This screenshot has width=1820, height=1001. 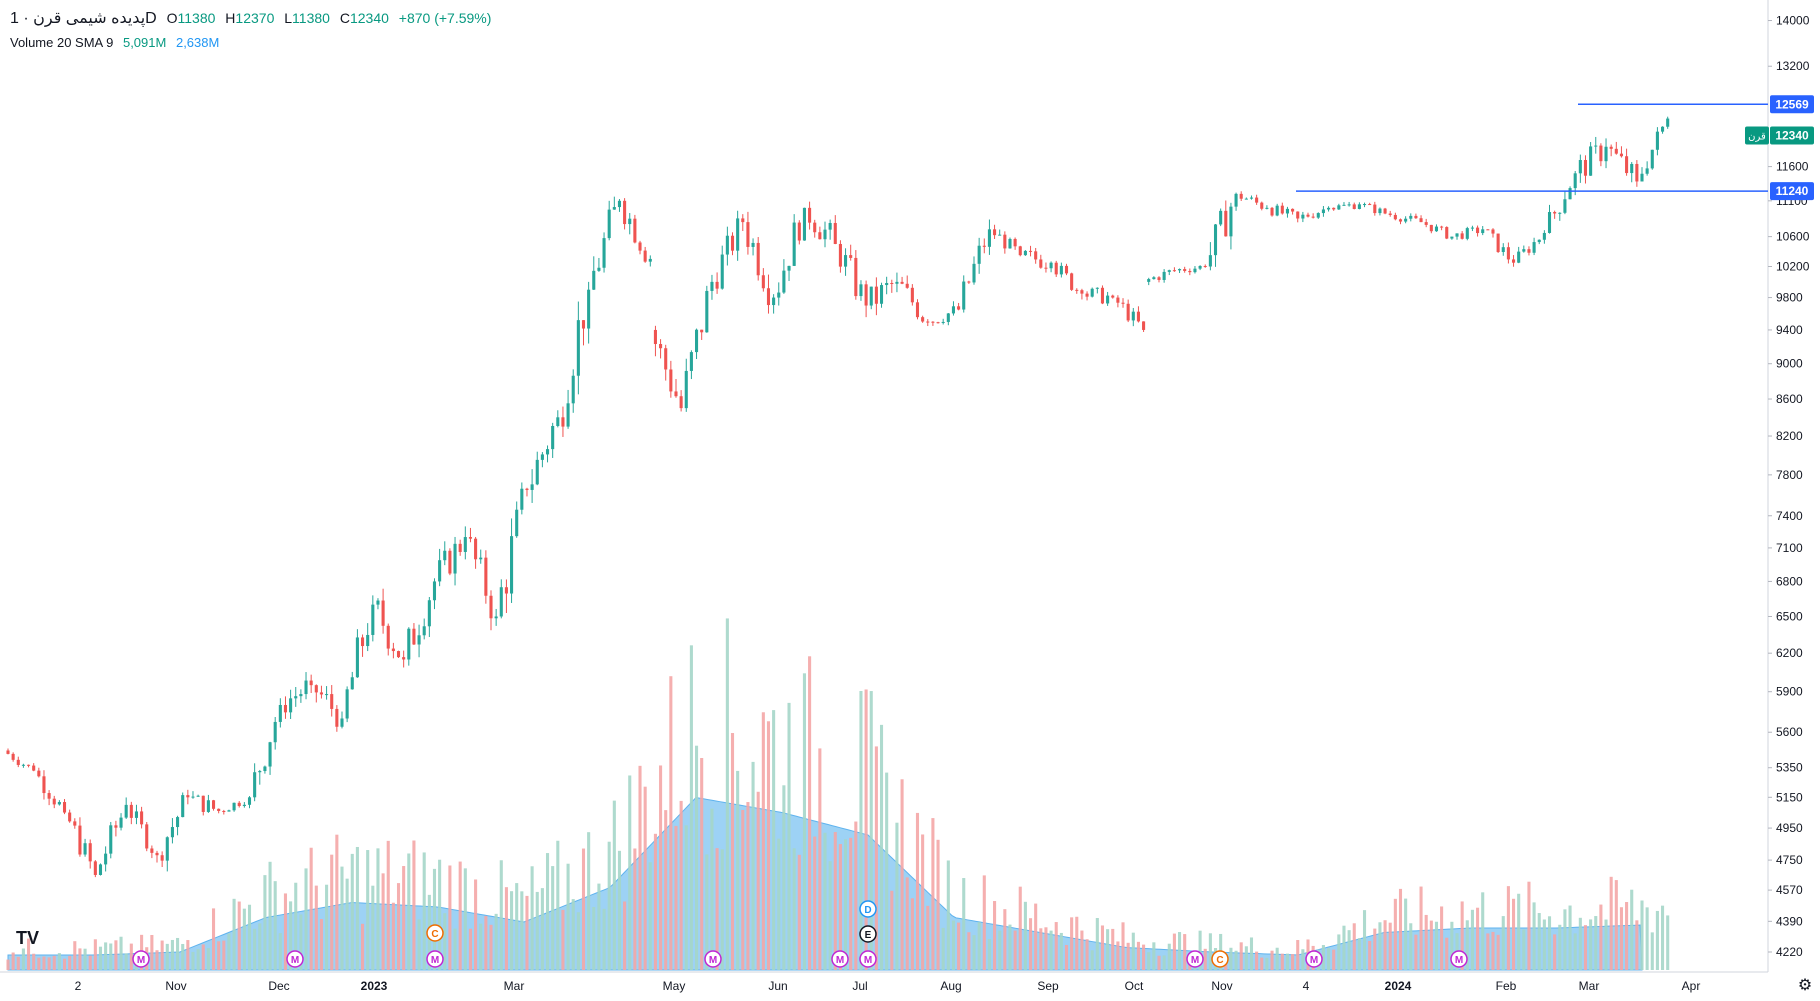 I want to click on time-axis-label: 2023, so click(x=374, y=986).